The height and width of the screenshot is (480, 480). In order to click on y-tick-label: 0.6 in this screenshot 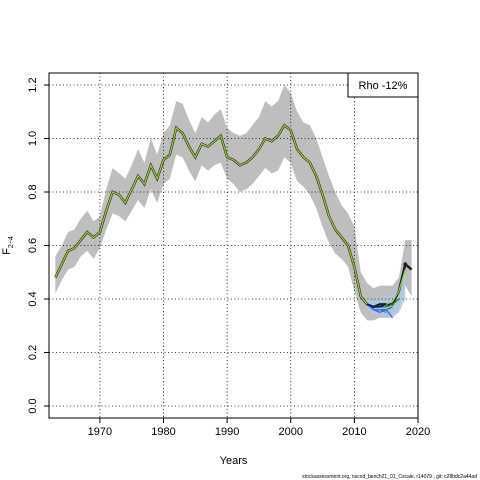, I will do `click(33, 245)`.